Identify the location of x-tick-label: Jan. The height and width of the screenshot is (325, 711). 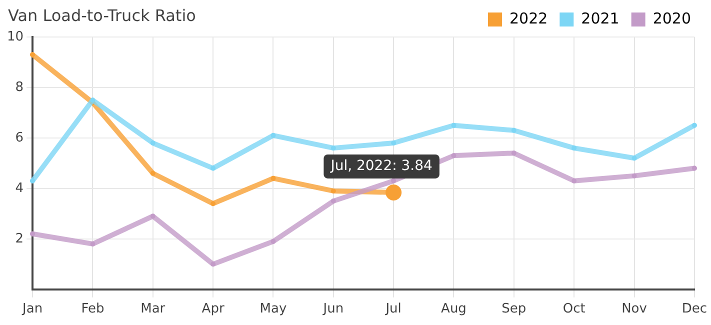
(32, 309).